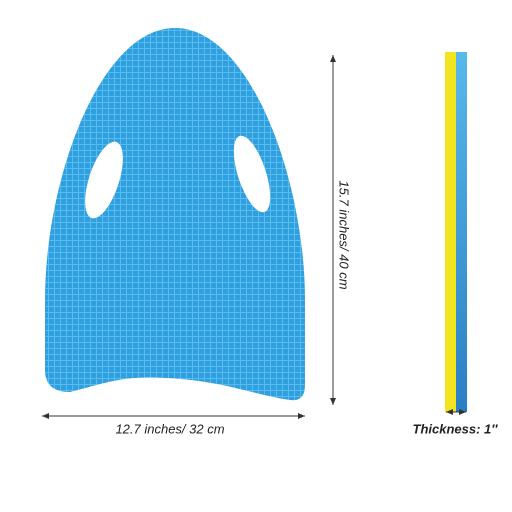 This screenshot has width=512, height=512. What do you see at coordinates (104, 180) in the screenshot?
I see `left-handle` at bounding box center [104, 180].